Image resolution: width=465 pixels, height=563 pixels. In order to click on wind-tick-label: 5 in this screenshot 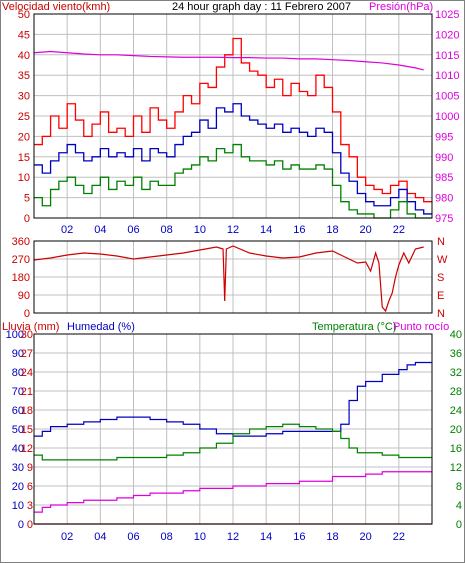, I will do `click(27, 199)`.